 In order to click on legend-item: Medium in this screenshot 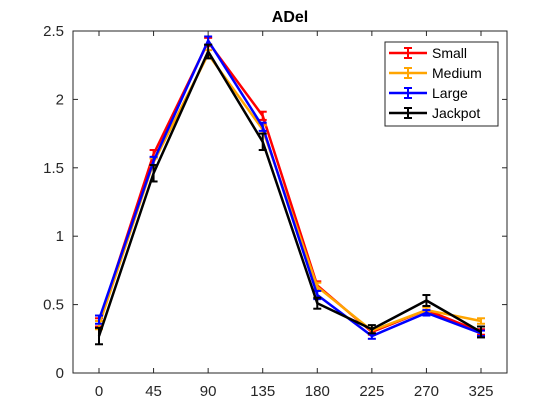, I will do `click(435, 73)`.